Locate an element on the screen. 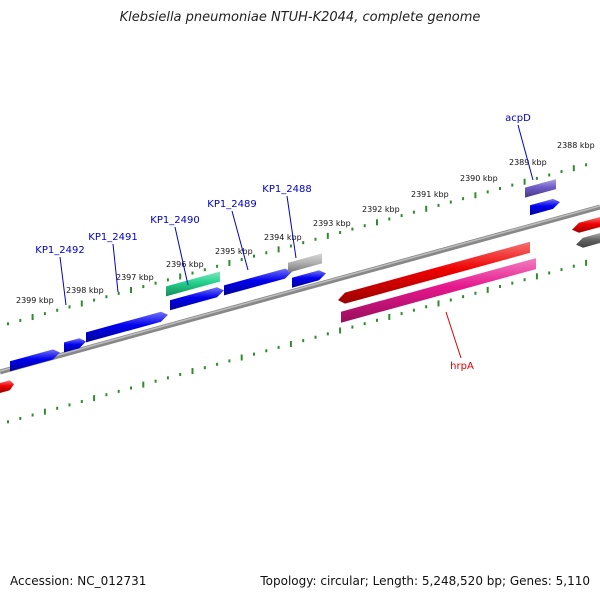  gene-red-left-edge is located at coordinates (7, 386).